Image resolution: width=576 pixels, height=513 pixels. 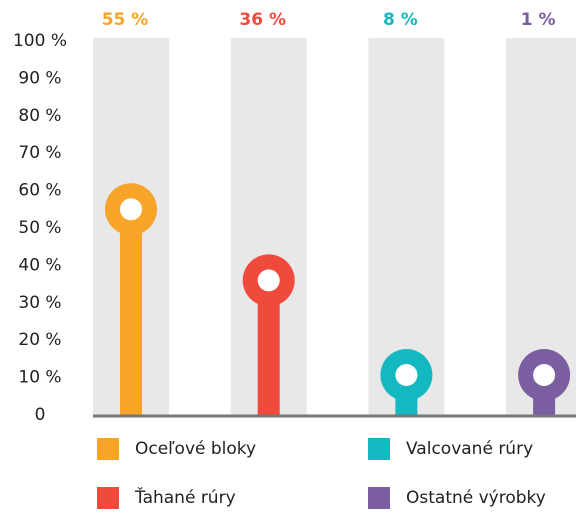 What do you see at coordinates (39, 191) in the screenshot?
I see `y-tick-label: 60 %` at bounding box center [39, 191].